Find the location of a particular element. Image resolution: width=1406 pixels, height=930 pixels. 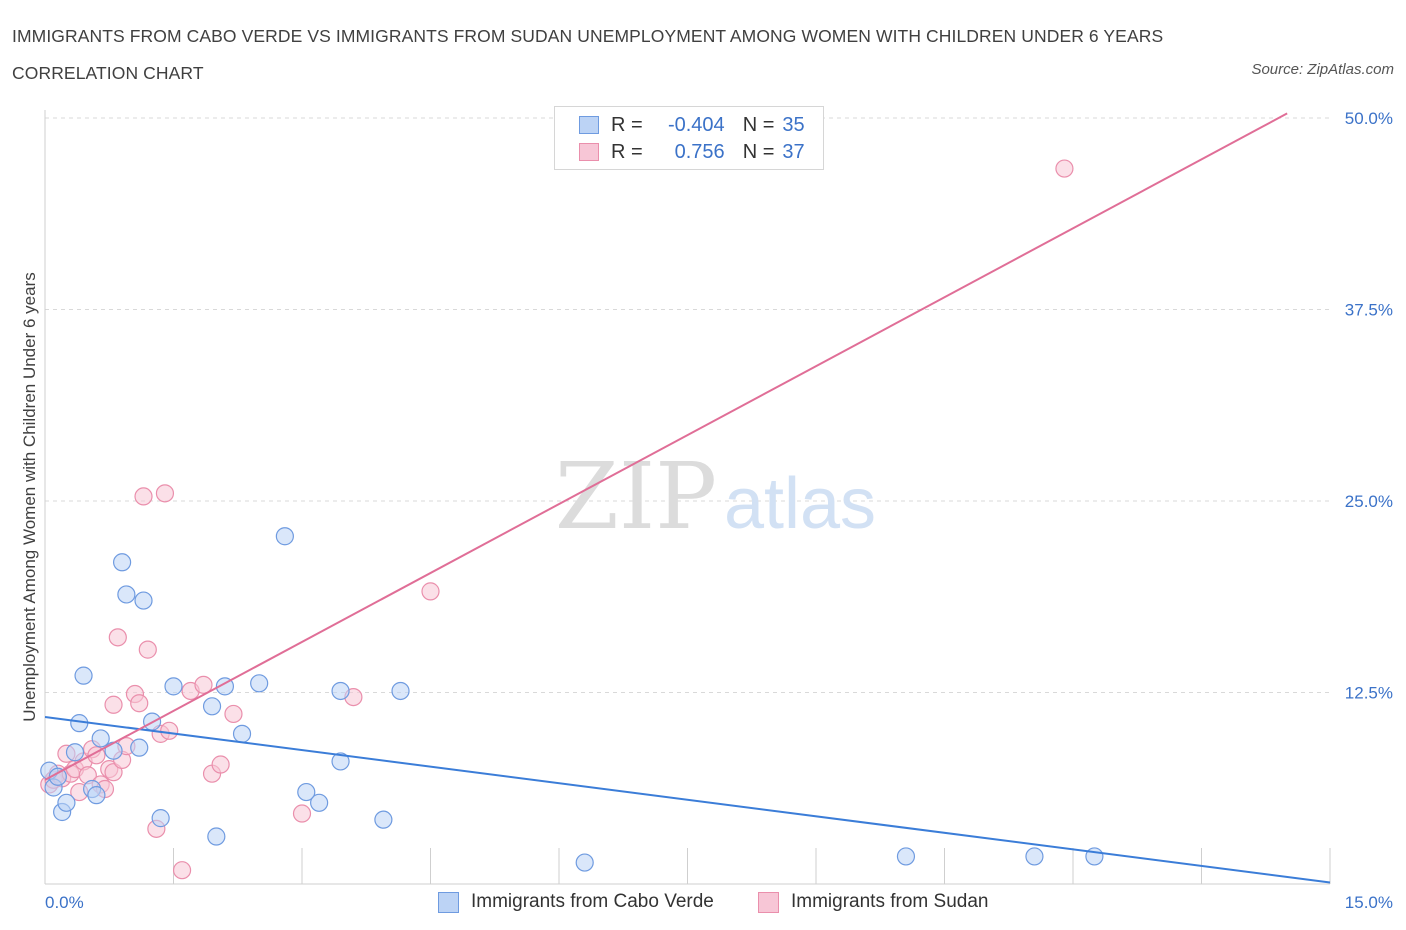

legend-row-sudan: R = 0.756 N = 37 is located at coordinates (692, 152).